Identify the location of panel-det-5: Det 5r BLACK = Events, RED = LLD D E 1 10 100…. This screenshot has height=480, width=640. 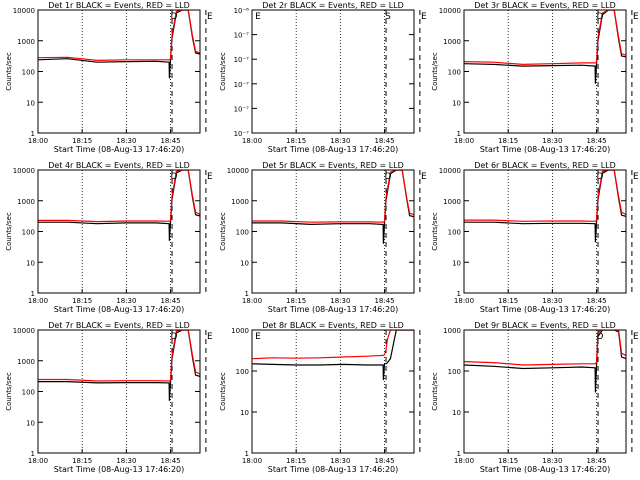
(323, 237).